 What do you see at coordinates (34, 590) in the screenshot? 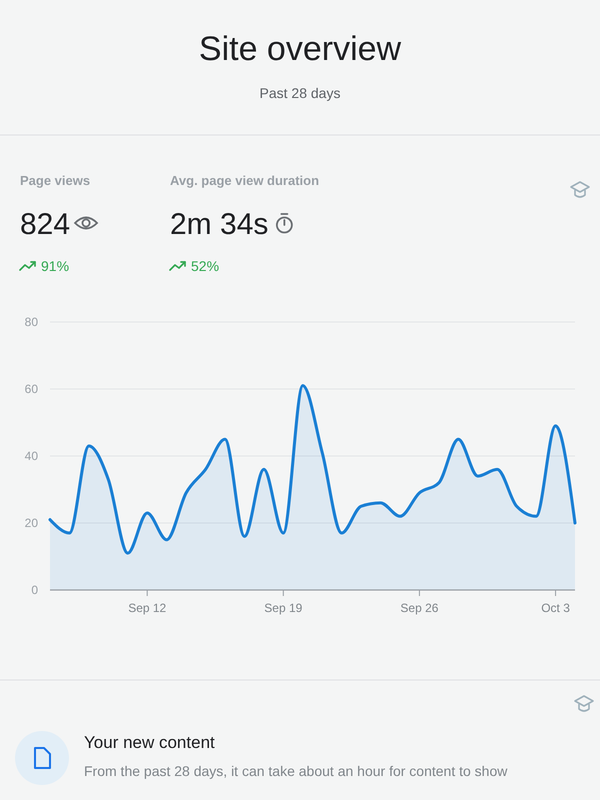
I see `y-tick-label: 0` at bounding box center [34, 590].